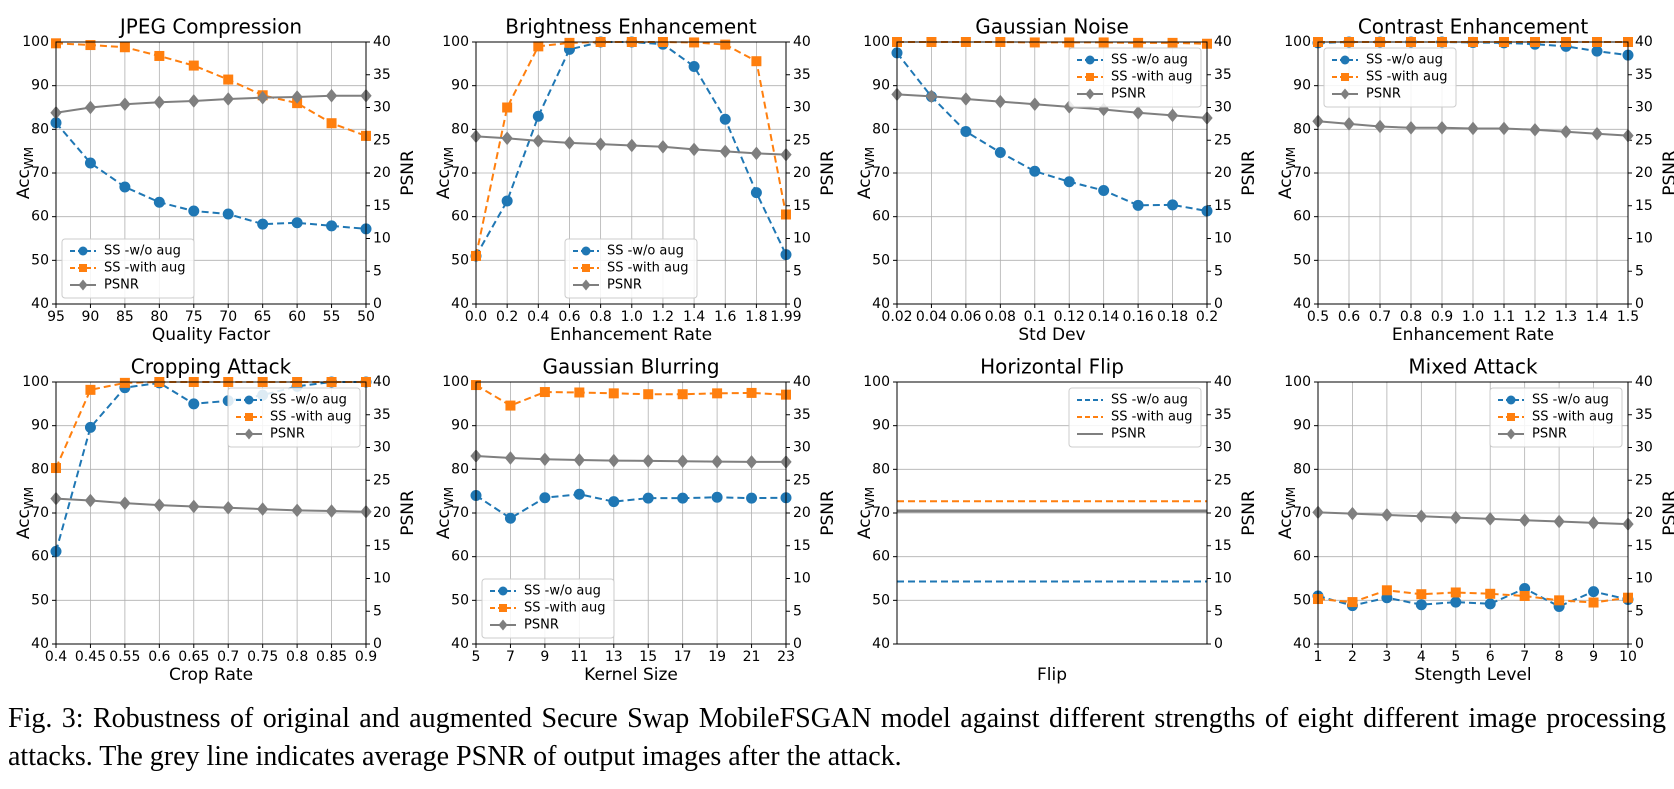  I want to click on x-tick-label: 0.02, so click(896, 317).